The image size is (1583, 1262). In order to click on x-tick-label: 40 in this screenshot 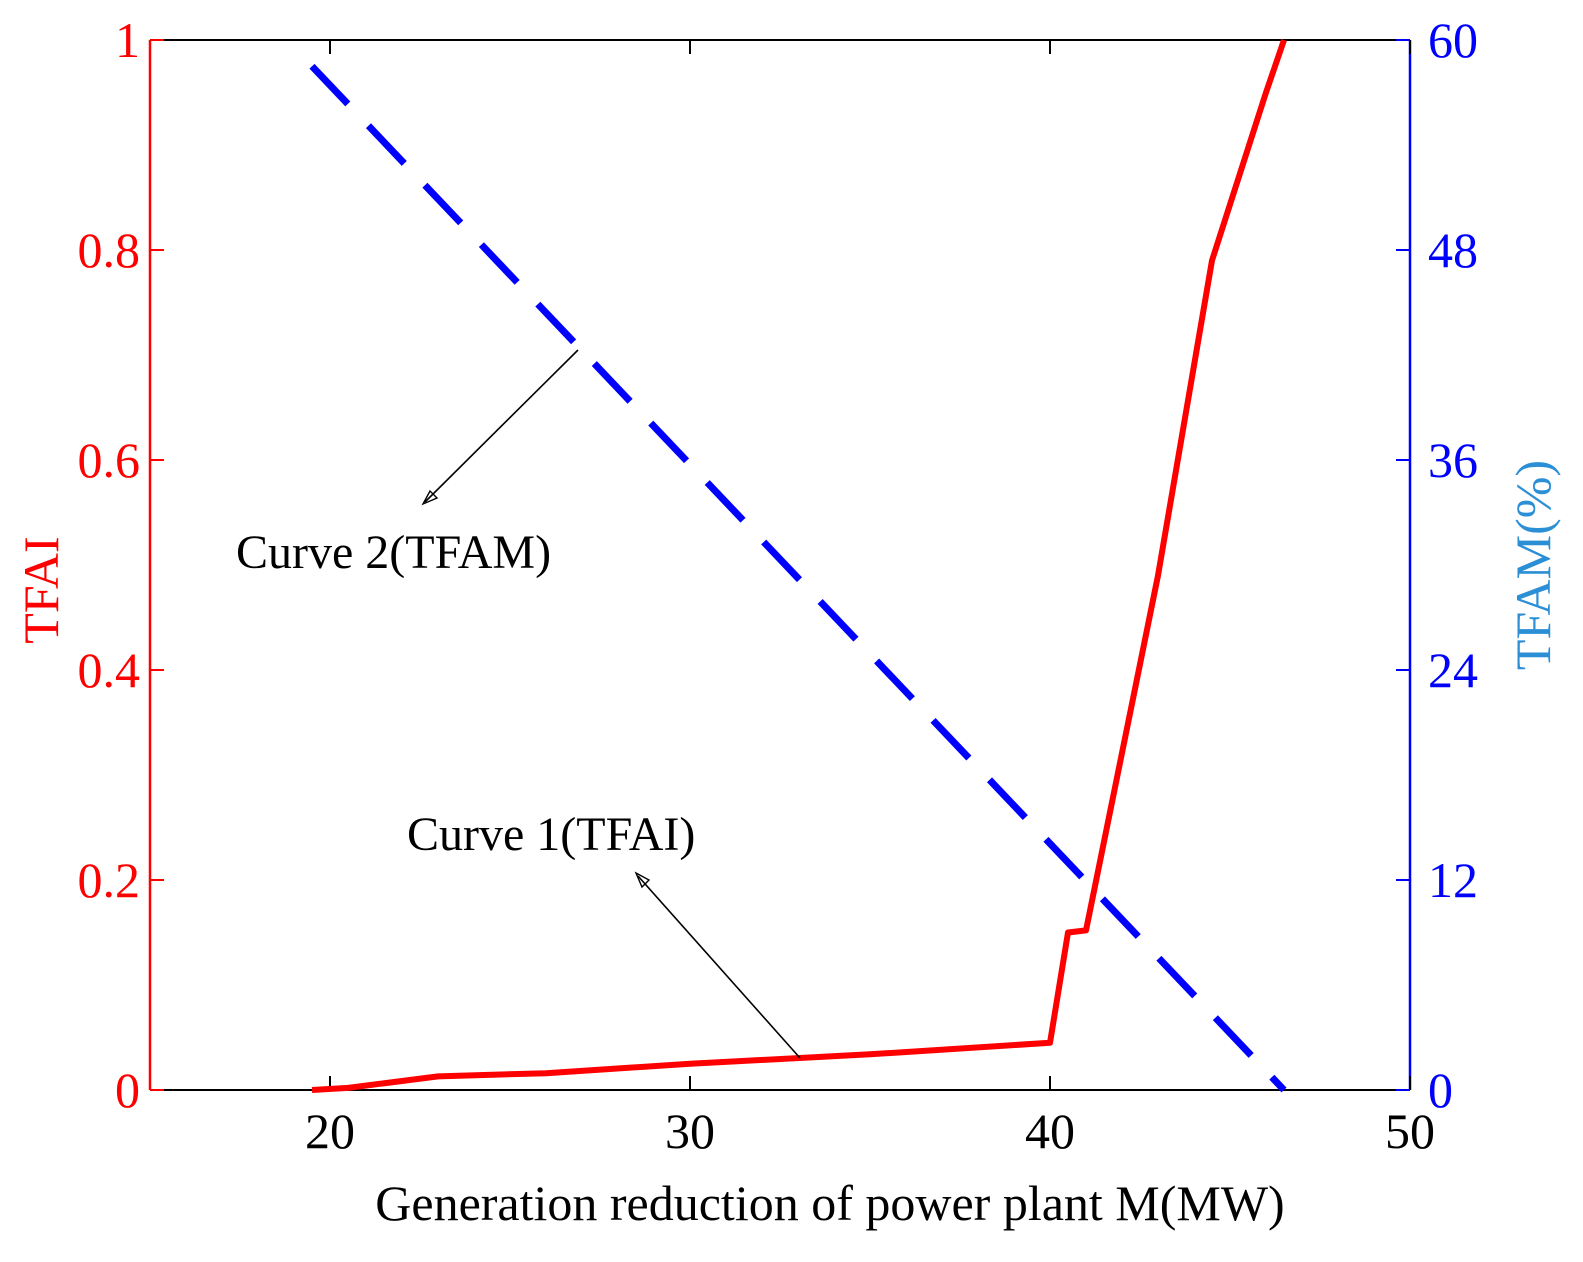, I will do `click(1050, 1131)`.